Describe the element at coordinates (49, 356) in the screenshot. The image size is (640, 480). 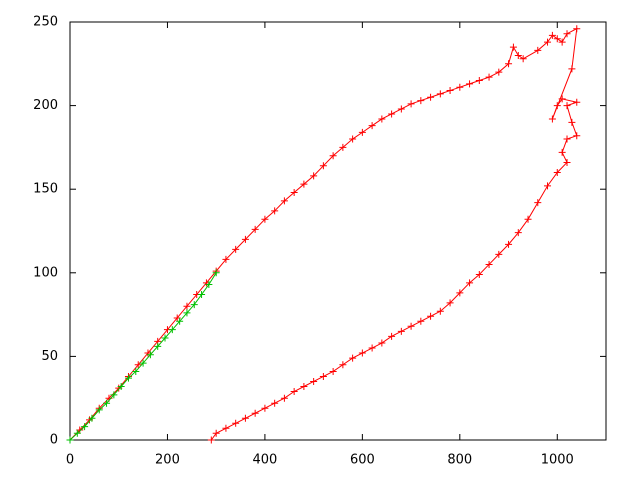
I see `y-tick-label: 50` at that location.